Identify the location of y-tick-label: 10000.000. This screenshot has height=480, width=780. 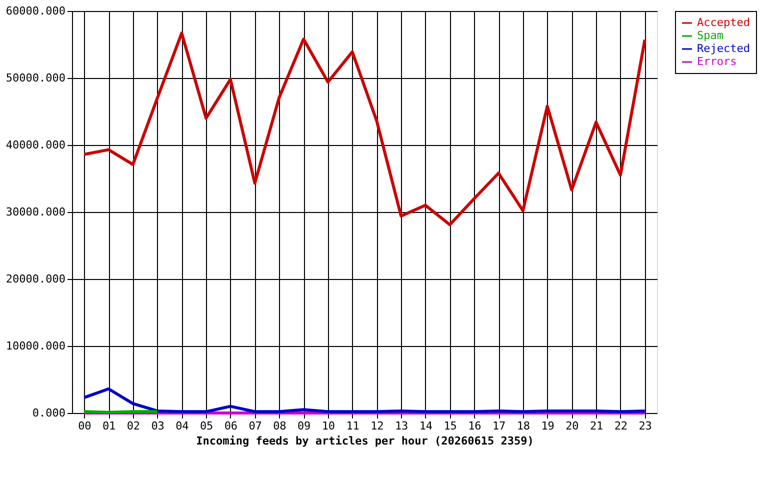
(36, 346).